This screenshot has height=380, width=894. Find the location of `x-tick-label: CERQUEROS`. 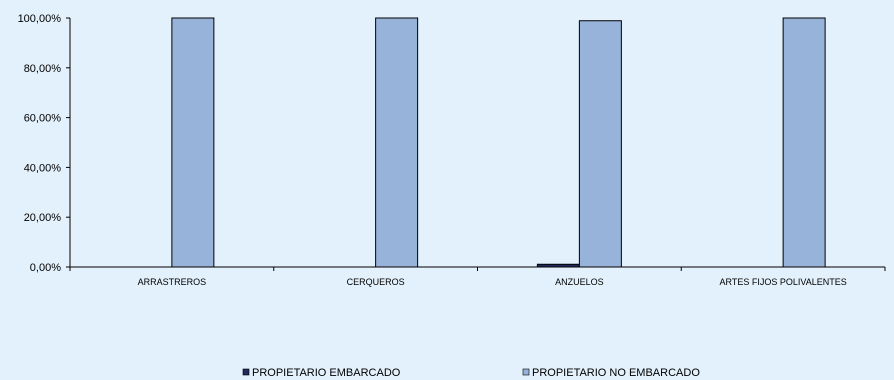

x-tick-label: CERQUEROS is located at coordinates (376, 282).